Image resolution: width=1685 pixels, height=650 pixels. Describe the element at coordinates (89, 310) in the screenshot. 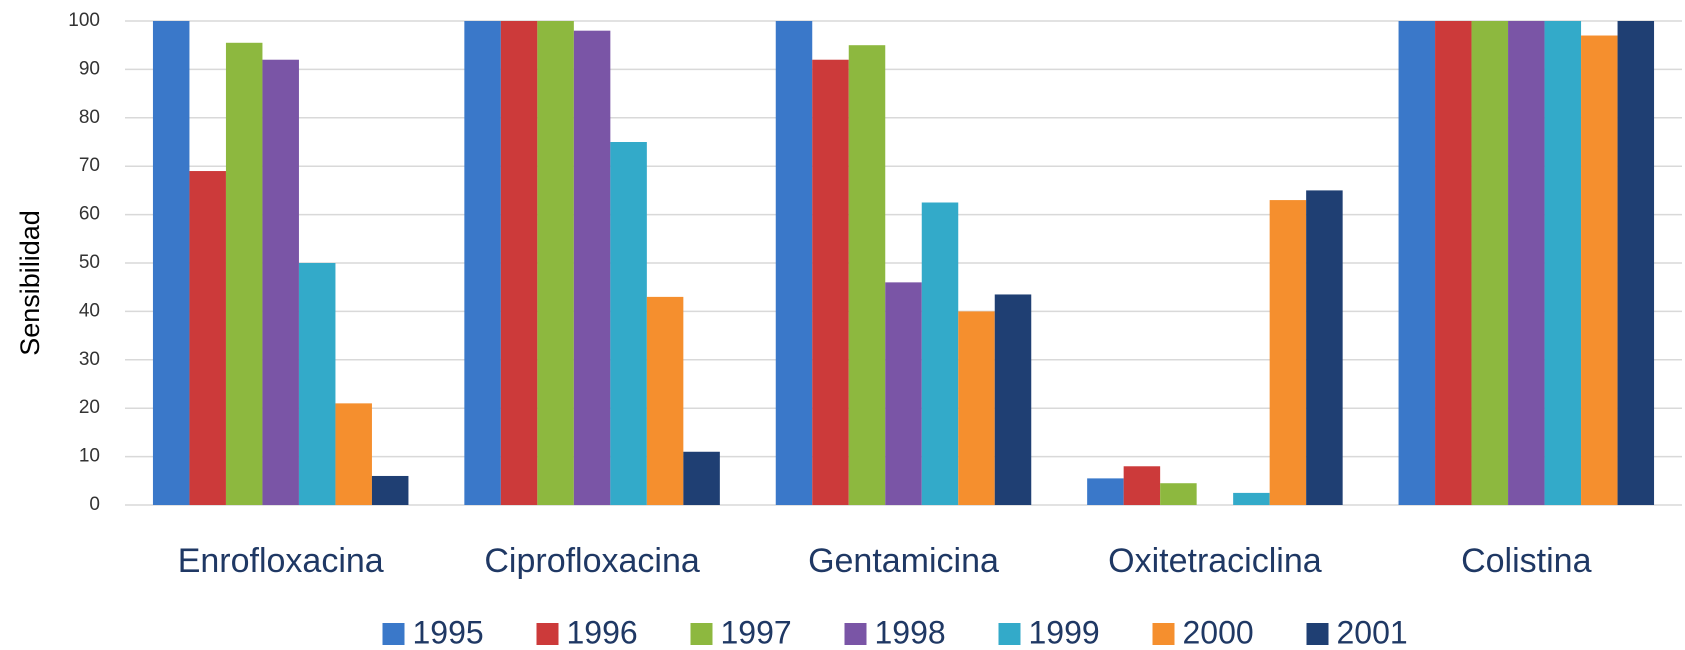

I see `y-tick-label: 40` at that location.